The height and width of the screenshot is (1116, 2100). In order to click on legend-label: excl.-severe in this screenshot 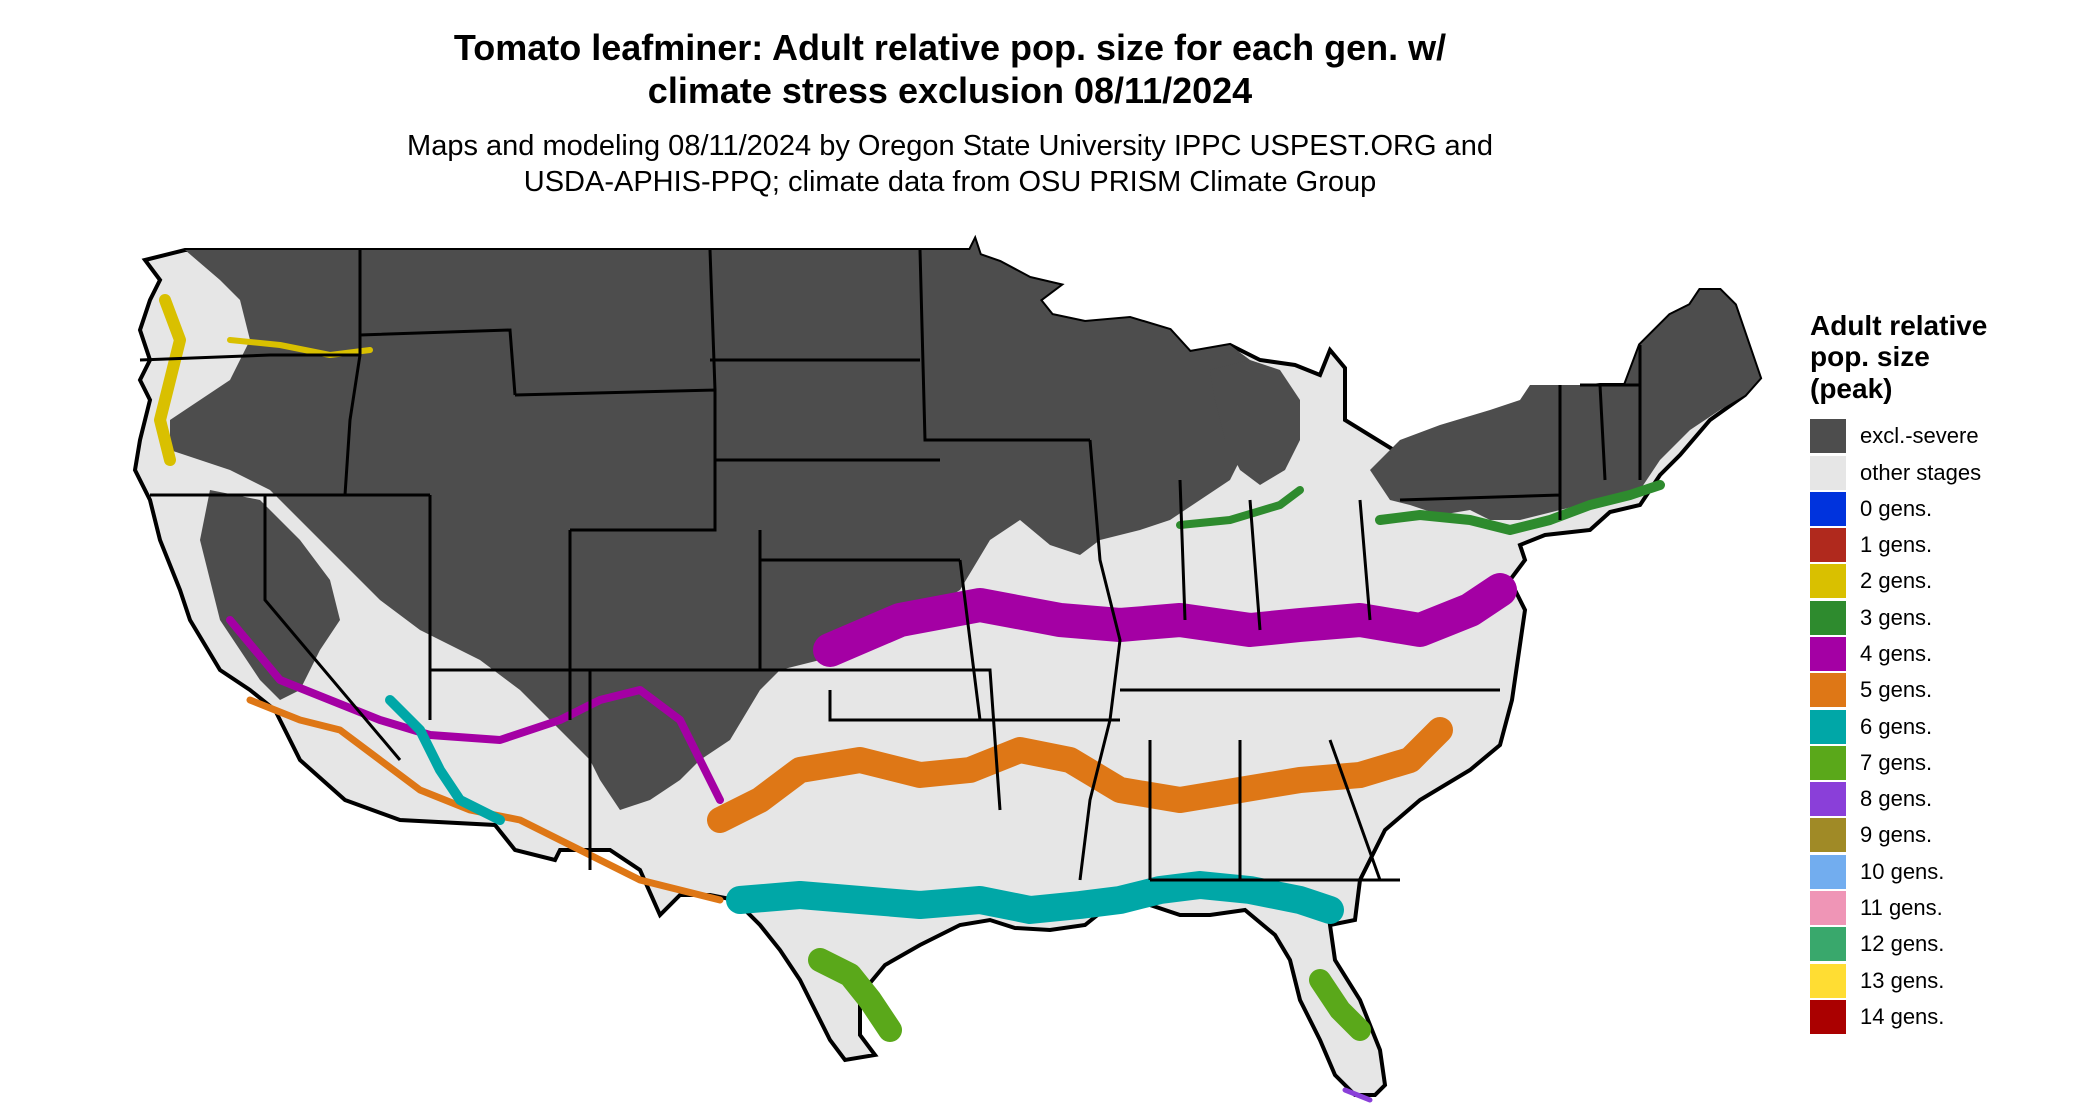, I will do `click(1919, 436)`.